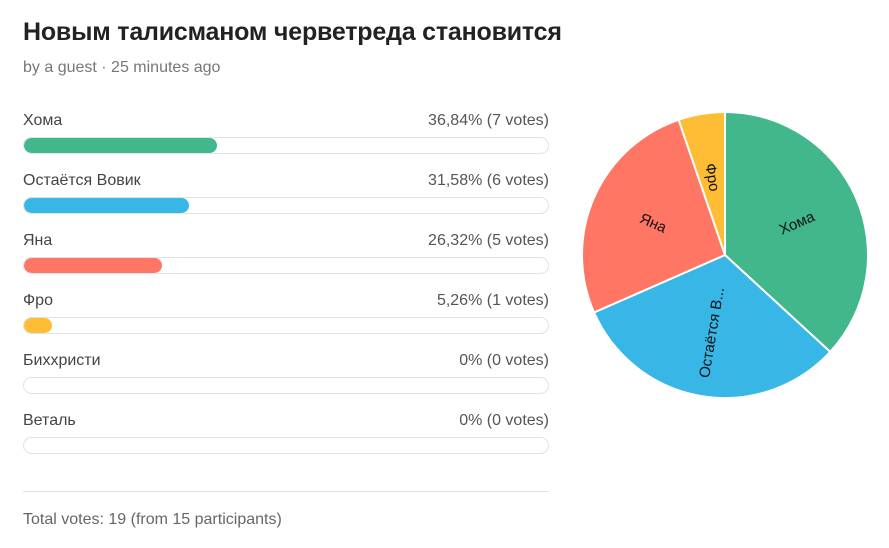  Describe the element at coordinates (488, 120) in the screenshot. I see `option-stats: 36,84% (7 votes)` at that location.